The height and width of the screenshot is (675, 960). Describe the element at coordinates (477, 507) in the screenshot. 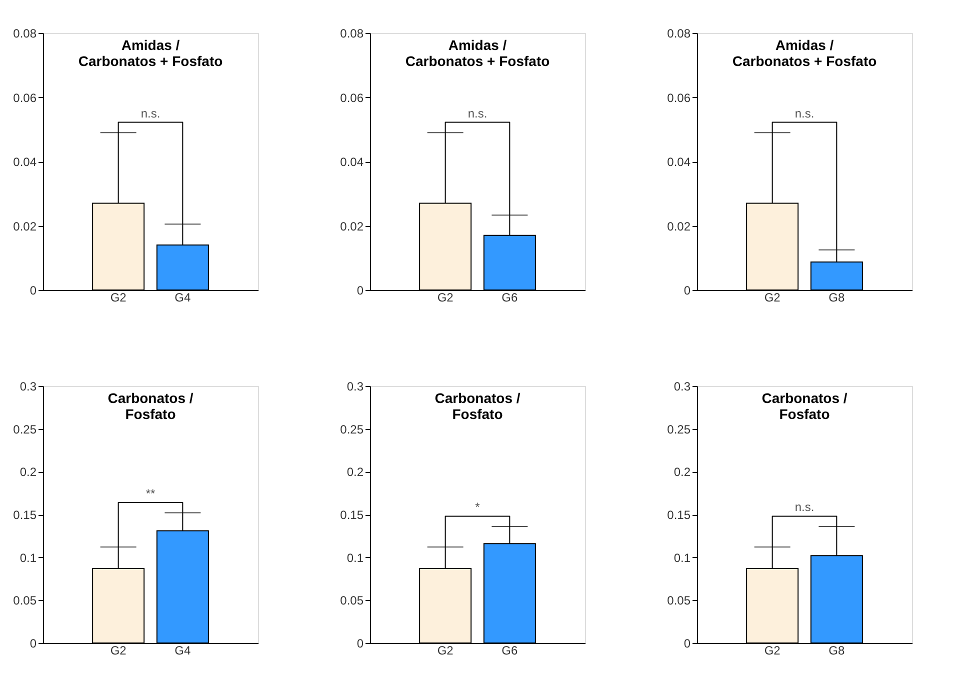

I see `annotation: *` at that location.